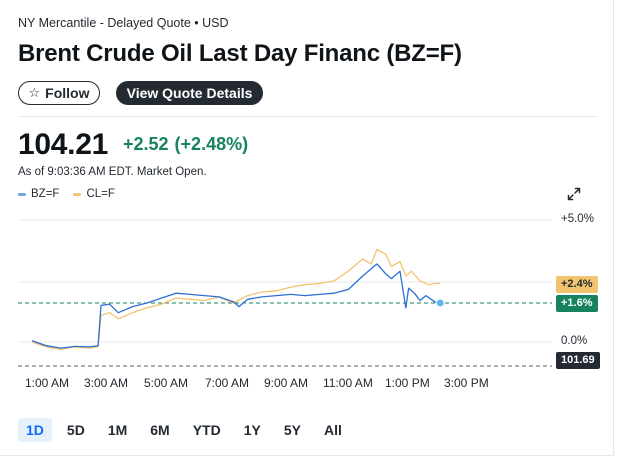 This screenshot has height=460, width=618. I want to click on quote-timestamp: As of 9:03:36 AM EDT. Market Open., so click(112, 172).